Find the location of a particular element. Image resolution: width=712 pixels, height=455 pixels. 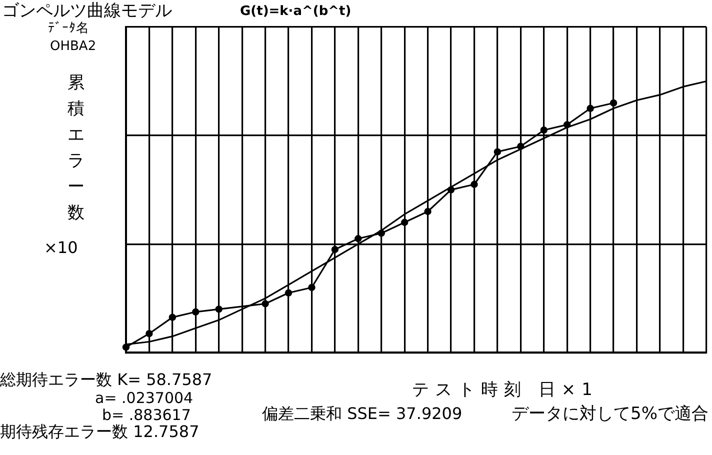

x-axis-title: テスト時刻 日×1 is located at coordinates (505, 390).